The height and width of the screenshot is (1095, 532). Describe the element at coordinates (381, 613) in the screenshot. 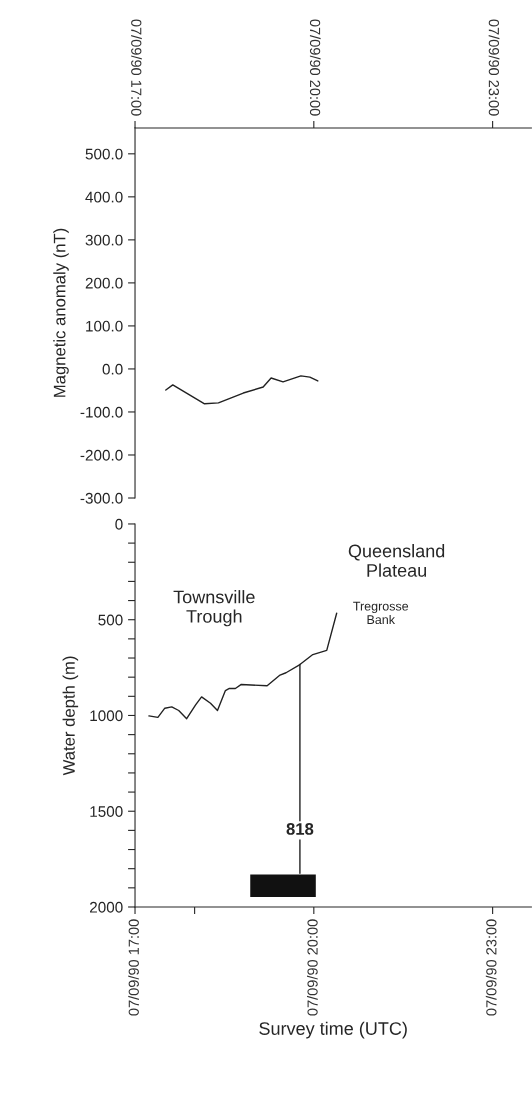

I see `annotation: Tregrosse Bank` at that location.